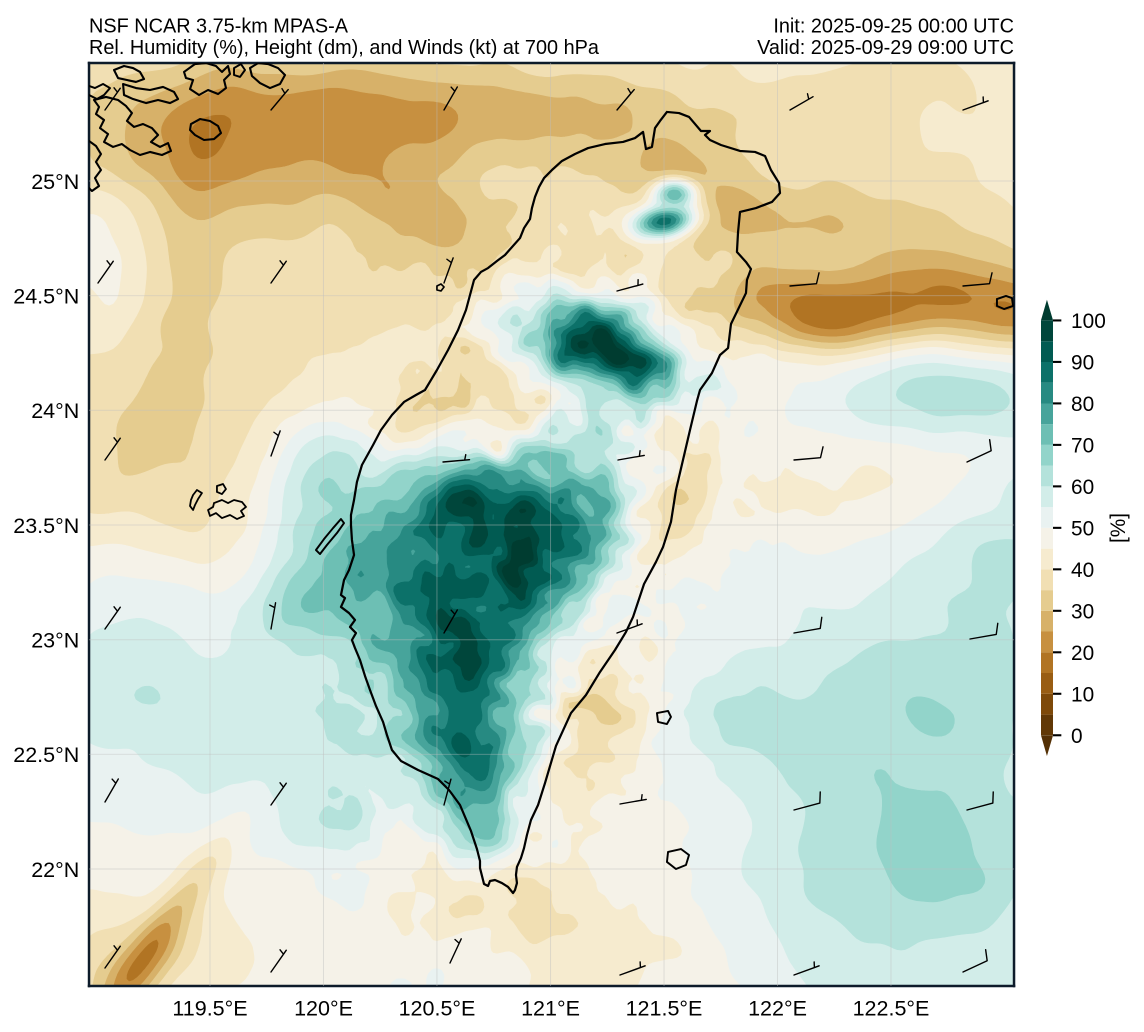 This screenshot has height=1032, width=1144. What do you see at coordinates (46, 755) in the screenshot?
I see `svg-text: 22.5°N` at bounding box center [46, 755].